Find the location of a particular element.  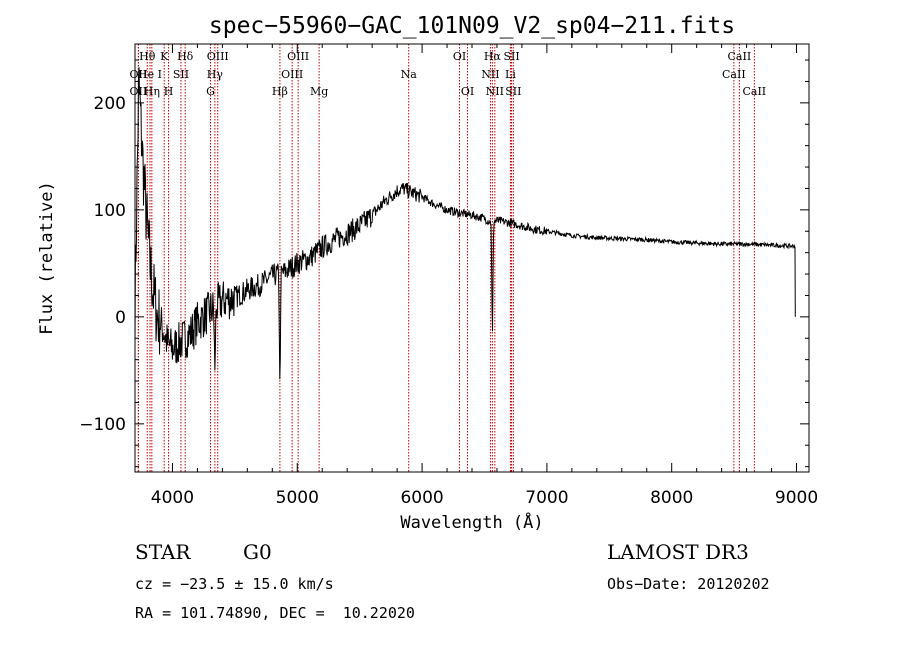

emission-line-label: G is located at coordinates (210, 91).